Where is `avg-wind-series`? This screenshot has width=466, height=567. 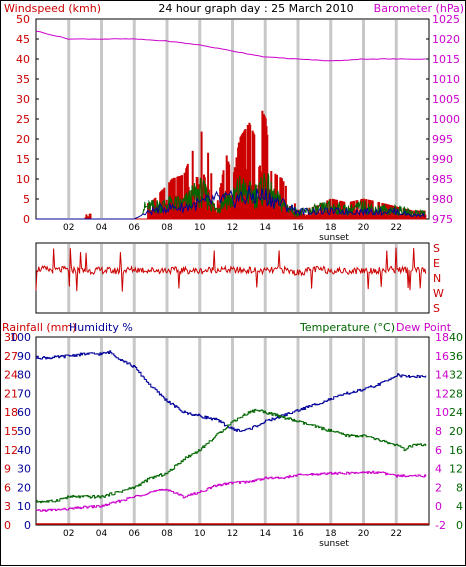
avg-wind-series is located at coordinates (230, 202).